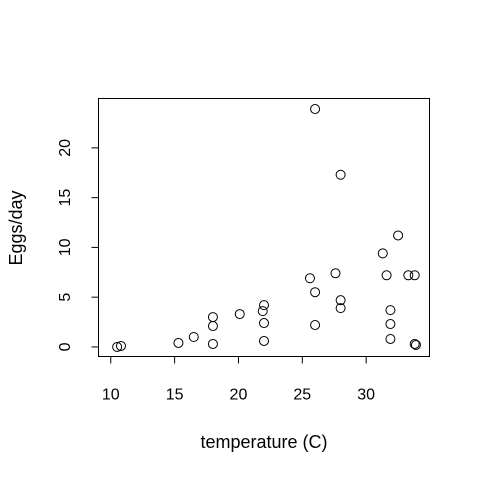 This screenshot has width=480, height=480. Describe the element at coordinates (78, 245) in the screenshot. I see `y-axis: 0 5 10 15 20` at that location.